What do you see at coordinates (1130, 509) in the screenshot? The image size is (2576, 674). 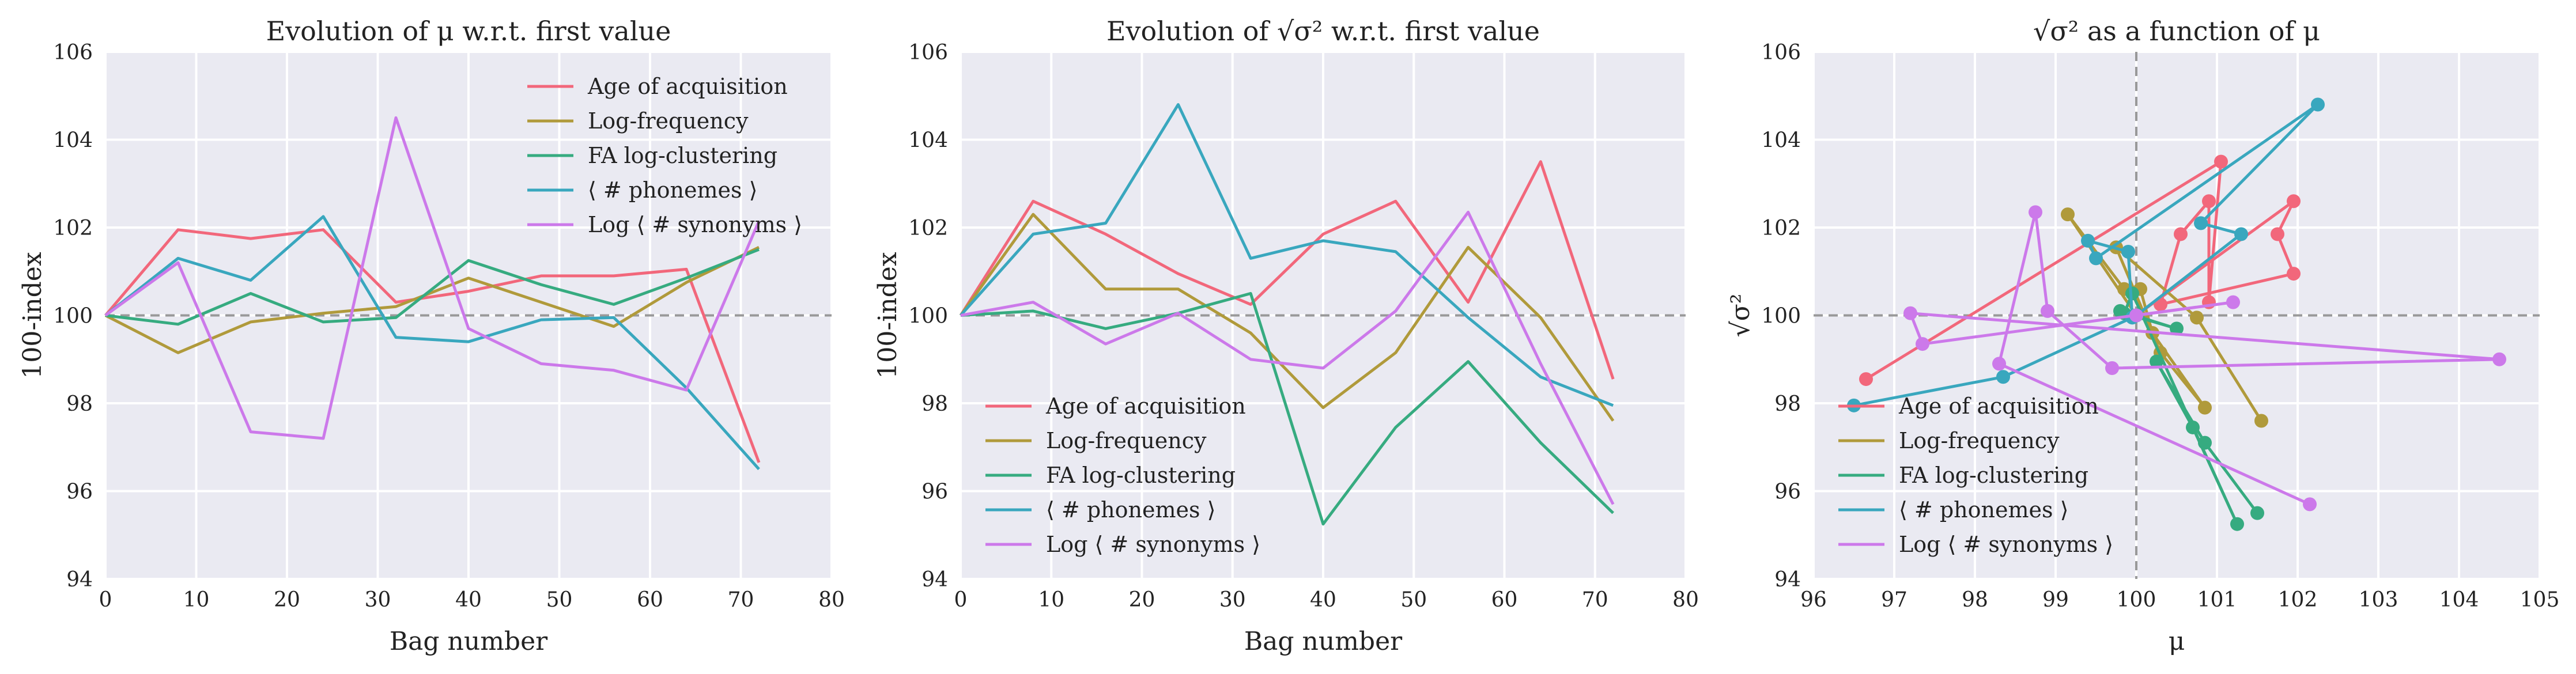 I see `legend-label: ⟨ # phonemes ⟩` at bounding box center [1130, 509].